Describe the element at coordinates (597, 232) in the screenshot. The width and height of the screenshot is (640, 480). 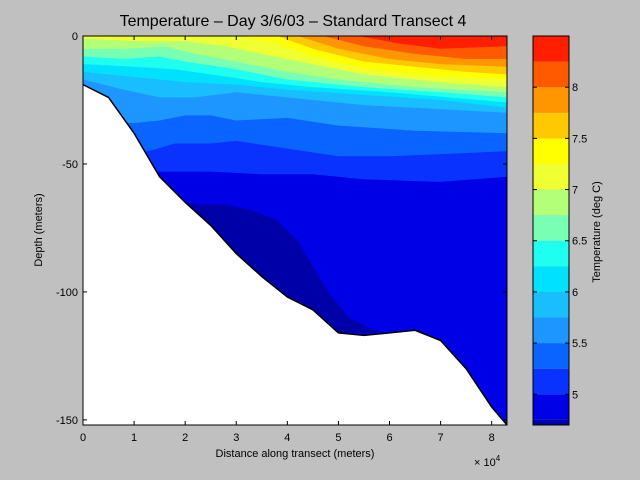
I see `colorbar-label: Temperature (deg C)` at that location.